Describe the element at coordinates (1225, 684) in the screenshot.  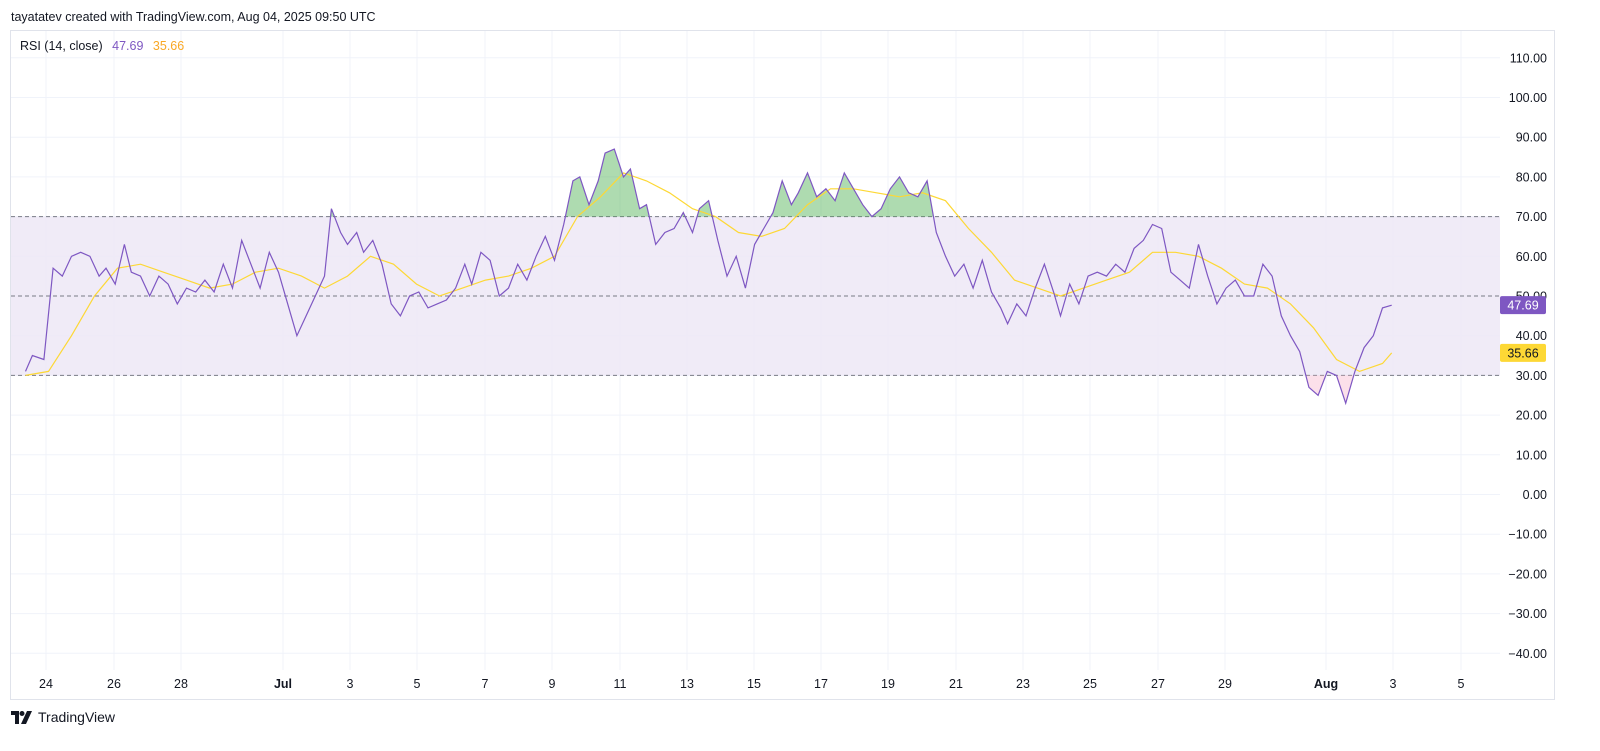
I see `x-tick-label: 29` at that location.